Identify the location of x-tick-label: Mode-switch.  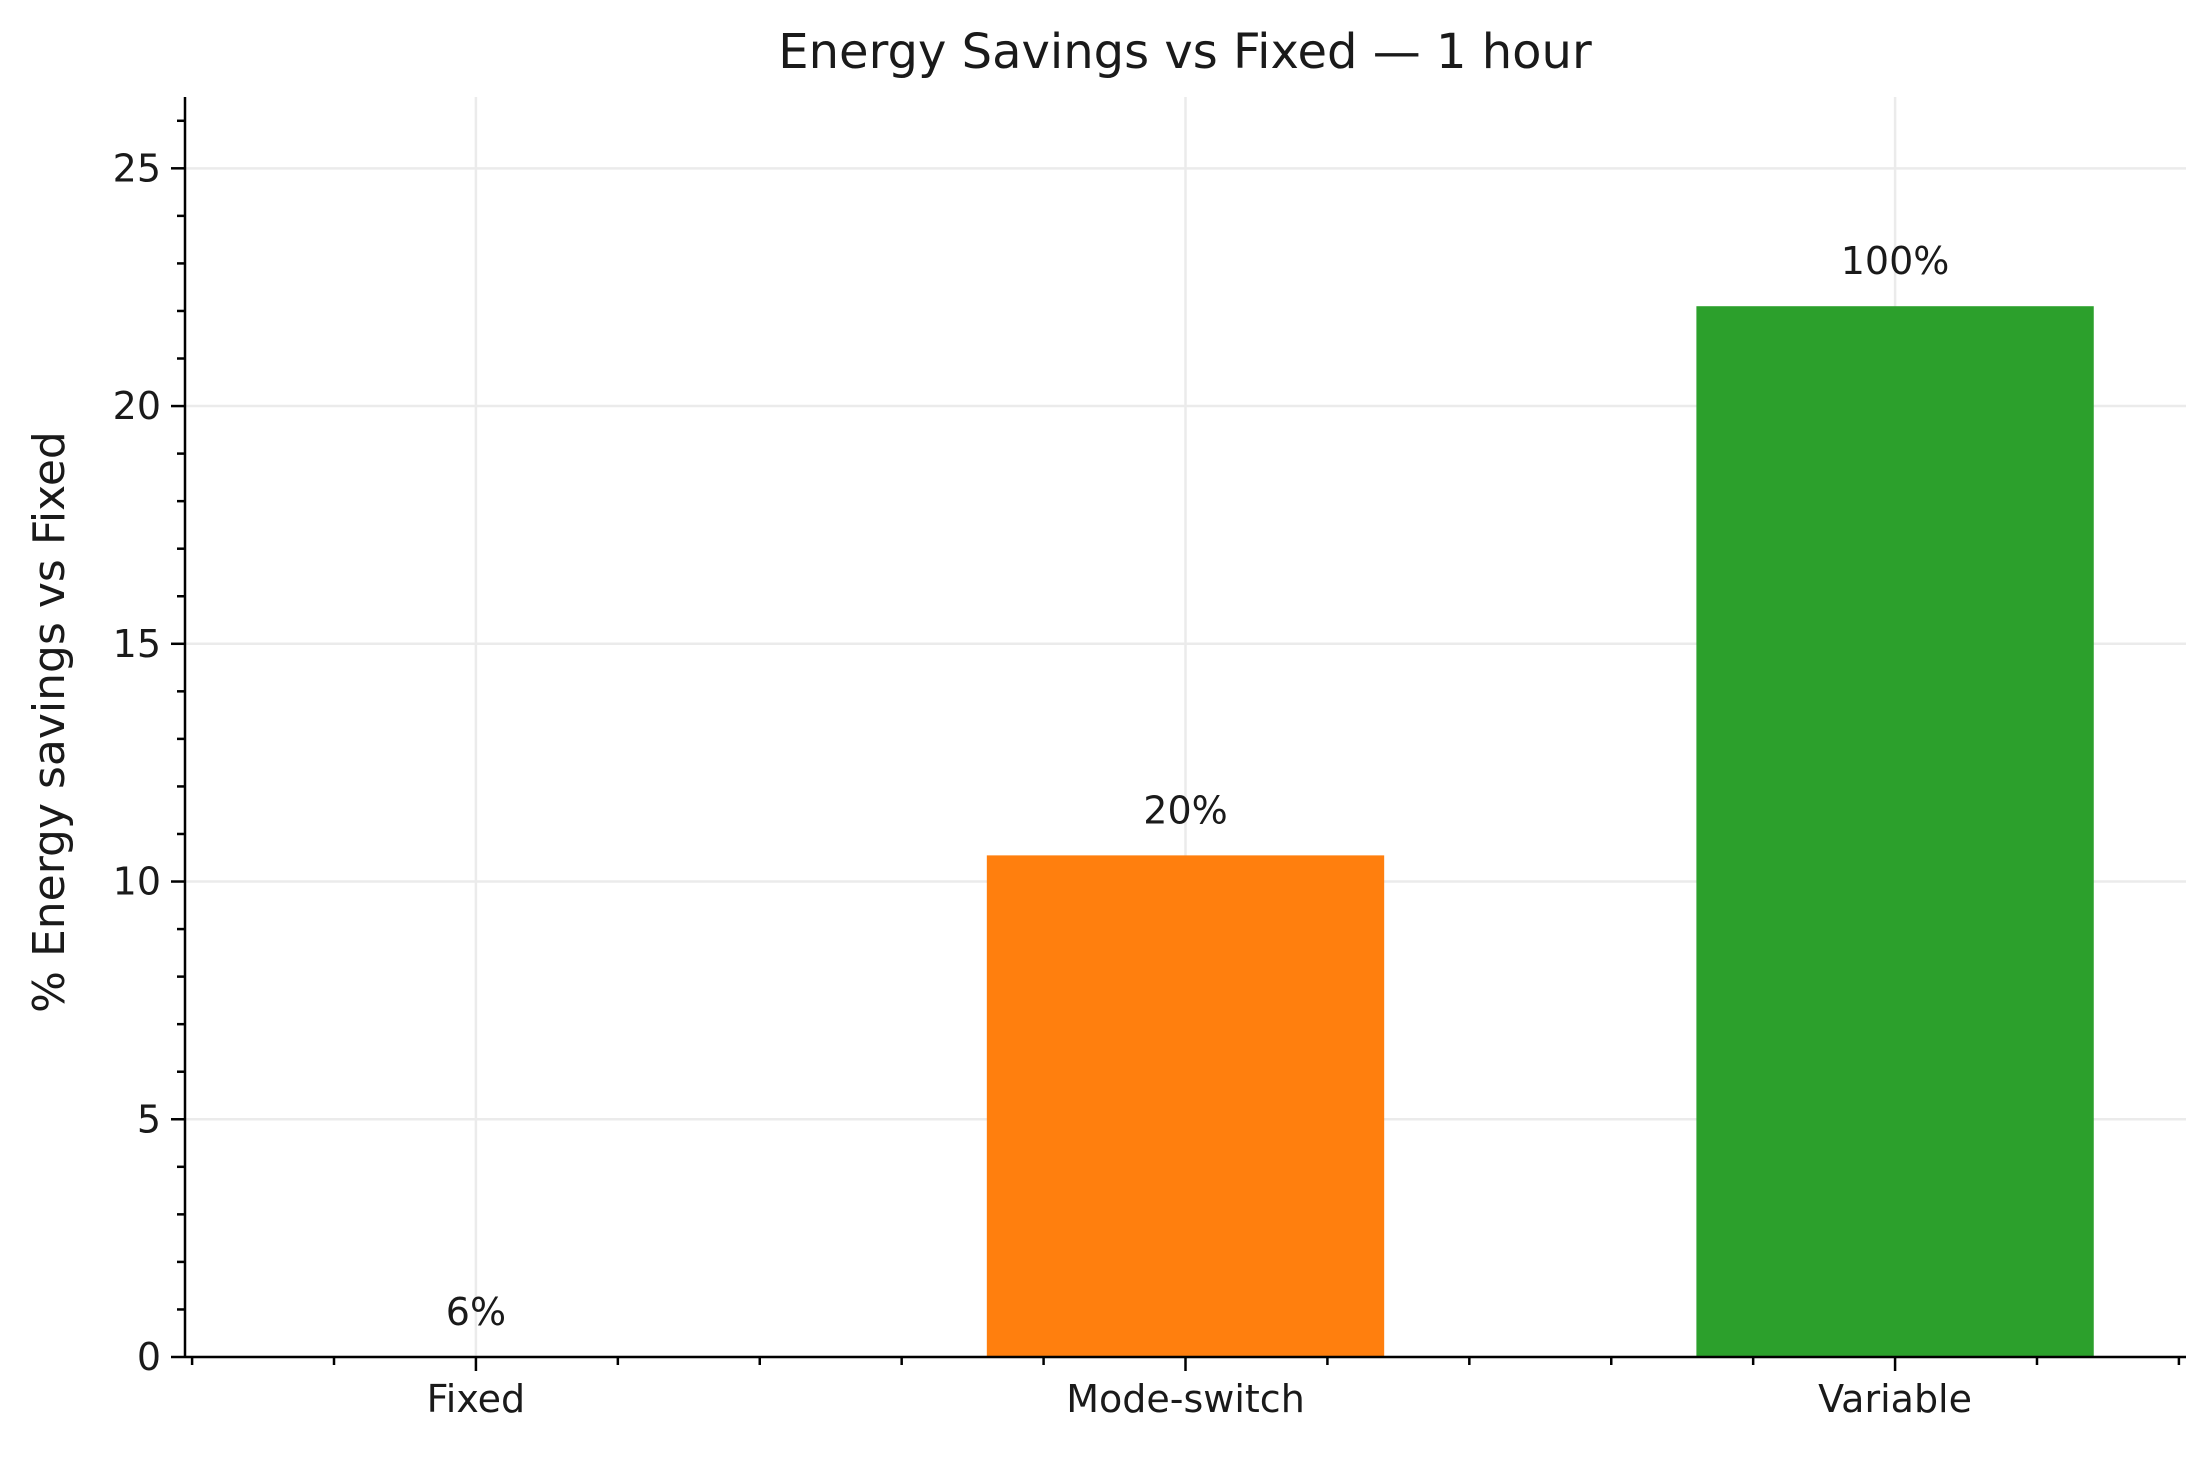
(1185, 1399).